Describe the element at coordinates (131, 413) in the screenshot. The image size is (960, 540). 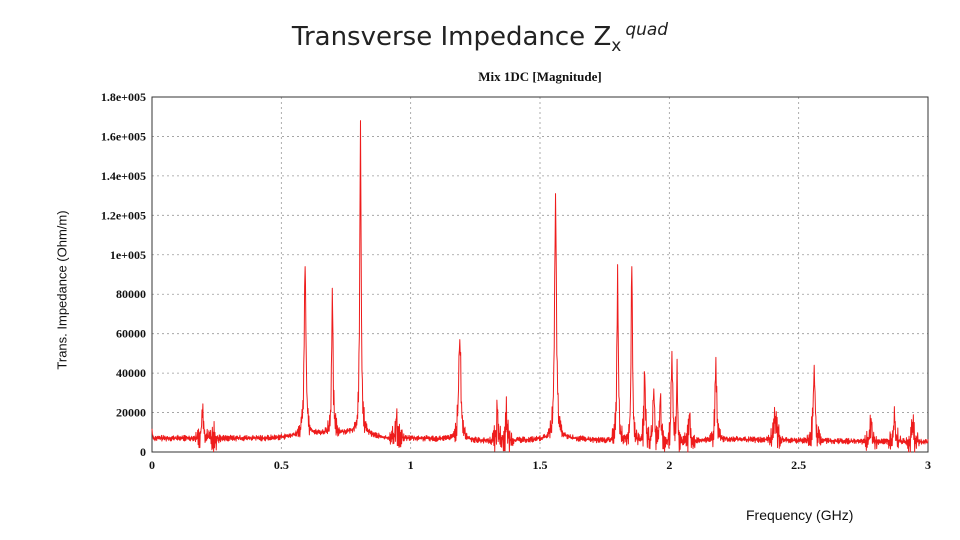
I see `y-tick-label: 20000` at that location.